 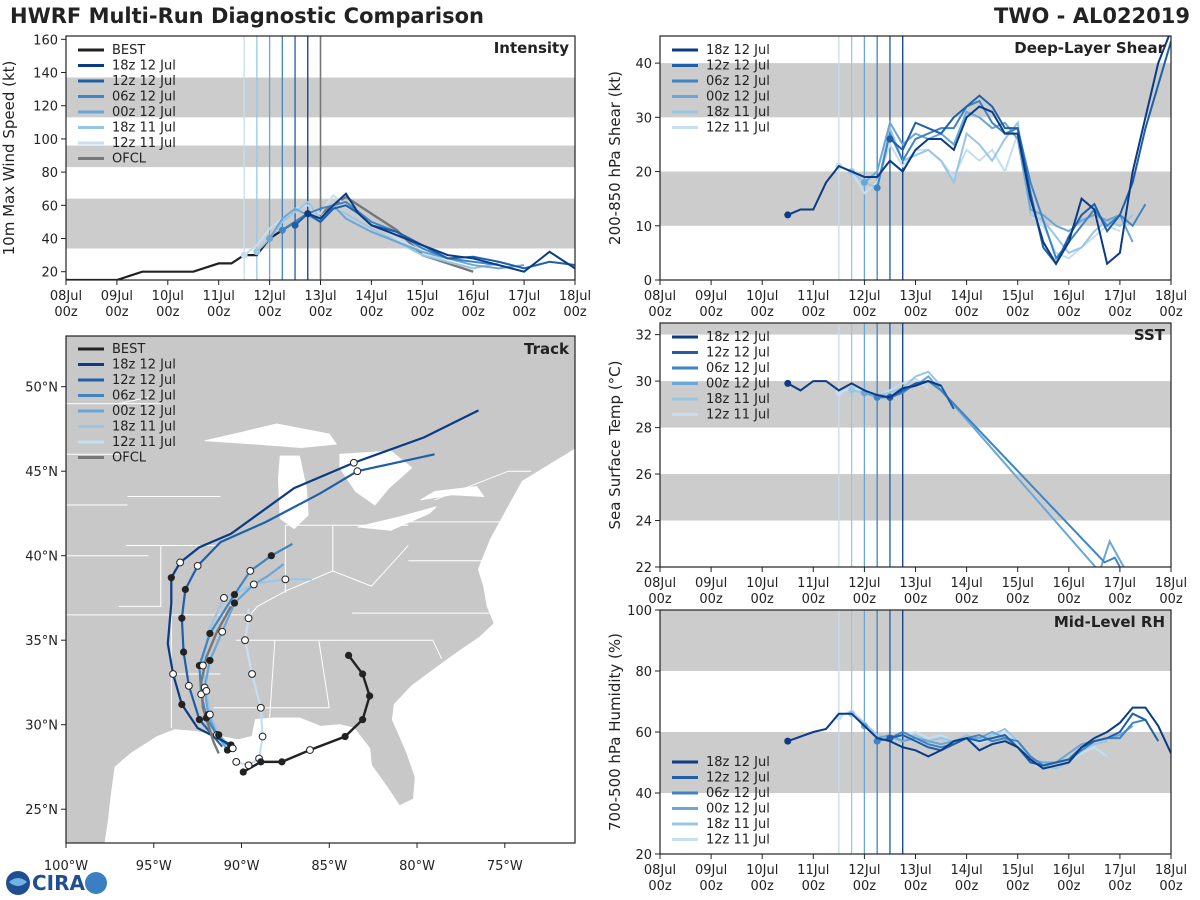 What do you see at coordinates (117, 296) in the screenshot?
I see `x-tick-label: 09Jul` at bounding box center [117, 296].